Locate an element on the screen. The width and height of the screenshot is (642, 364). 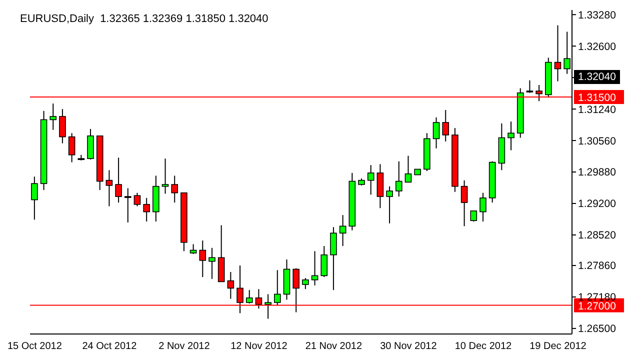
ref-line-label: 1.27000 is located at coordinates (597, 306).